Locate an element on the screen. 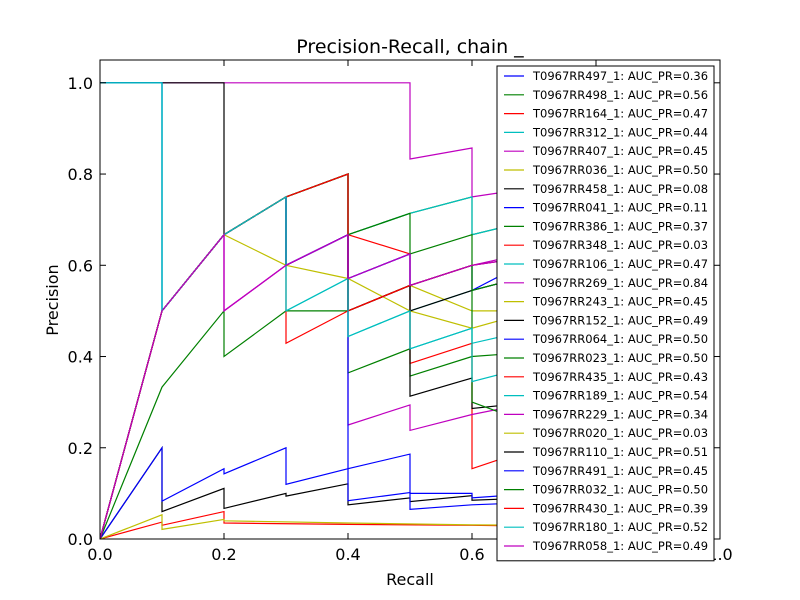  y-tick-label: 0.6 is located at coordinates (80, 265).